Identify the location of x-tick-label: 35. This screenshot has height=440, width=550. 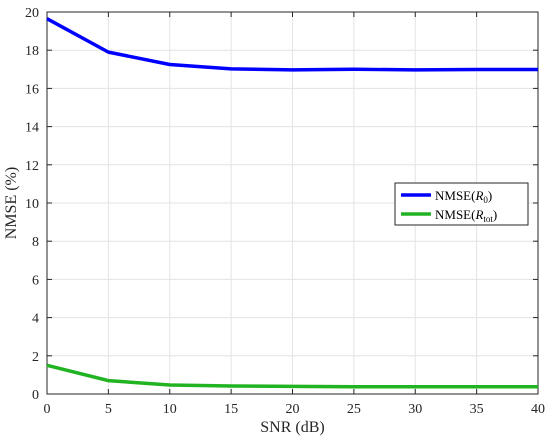
(477, 409).